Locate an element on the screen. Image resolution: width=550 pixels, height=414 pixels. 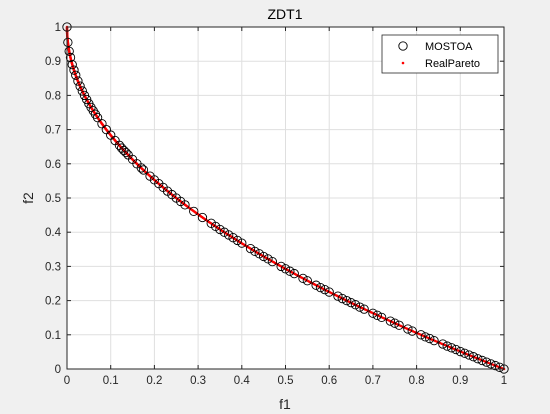
legend-marker-mostoa is located at coordinates (403, 46).